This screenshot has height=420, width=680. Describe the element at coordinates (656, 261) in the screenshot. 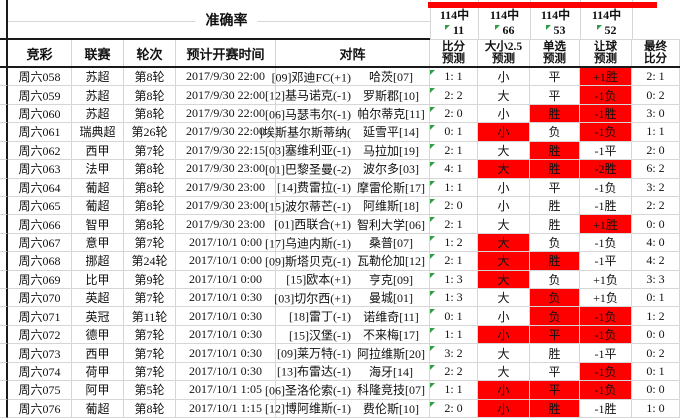

I see `cell-final-score: 4: 2` at that location.